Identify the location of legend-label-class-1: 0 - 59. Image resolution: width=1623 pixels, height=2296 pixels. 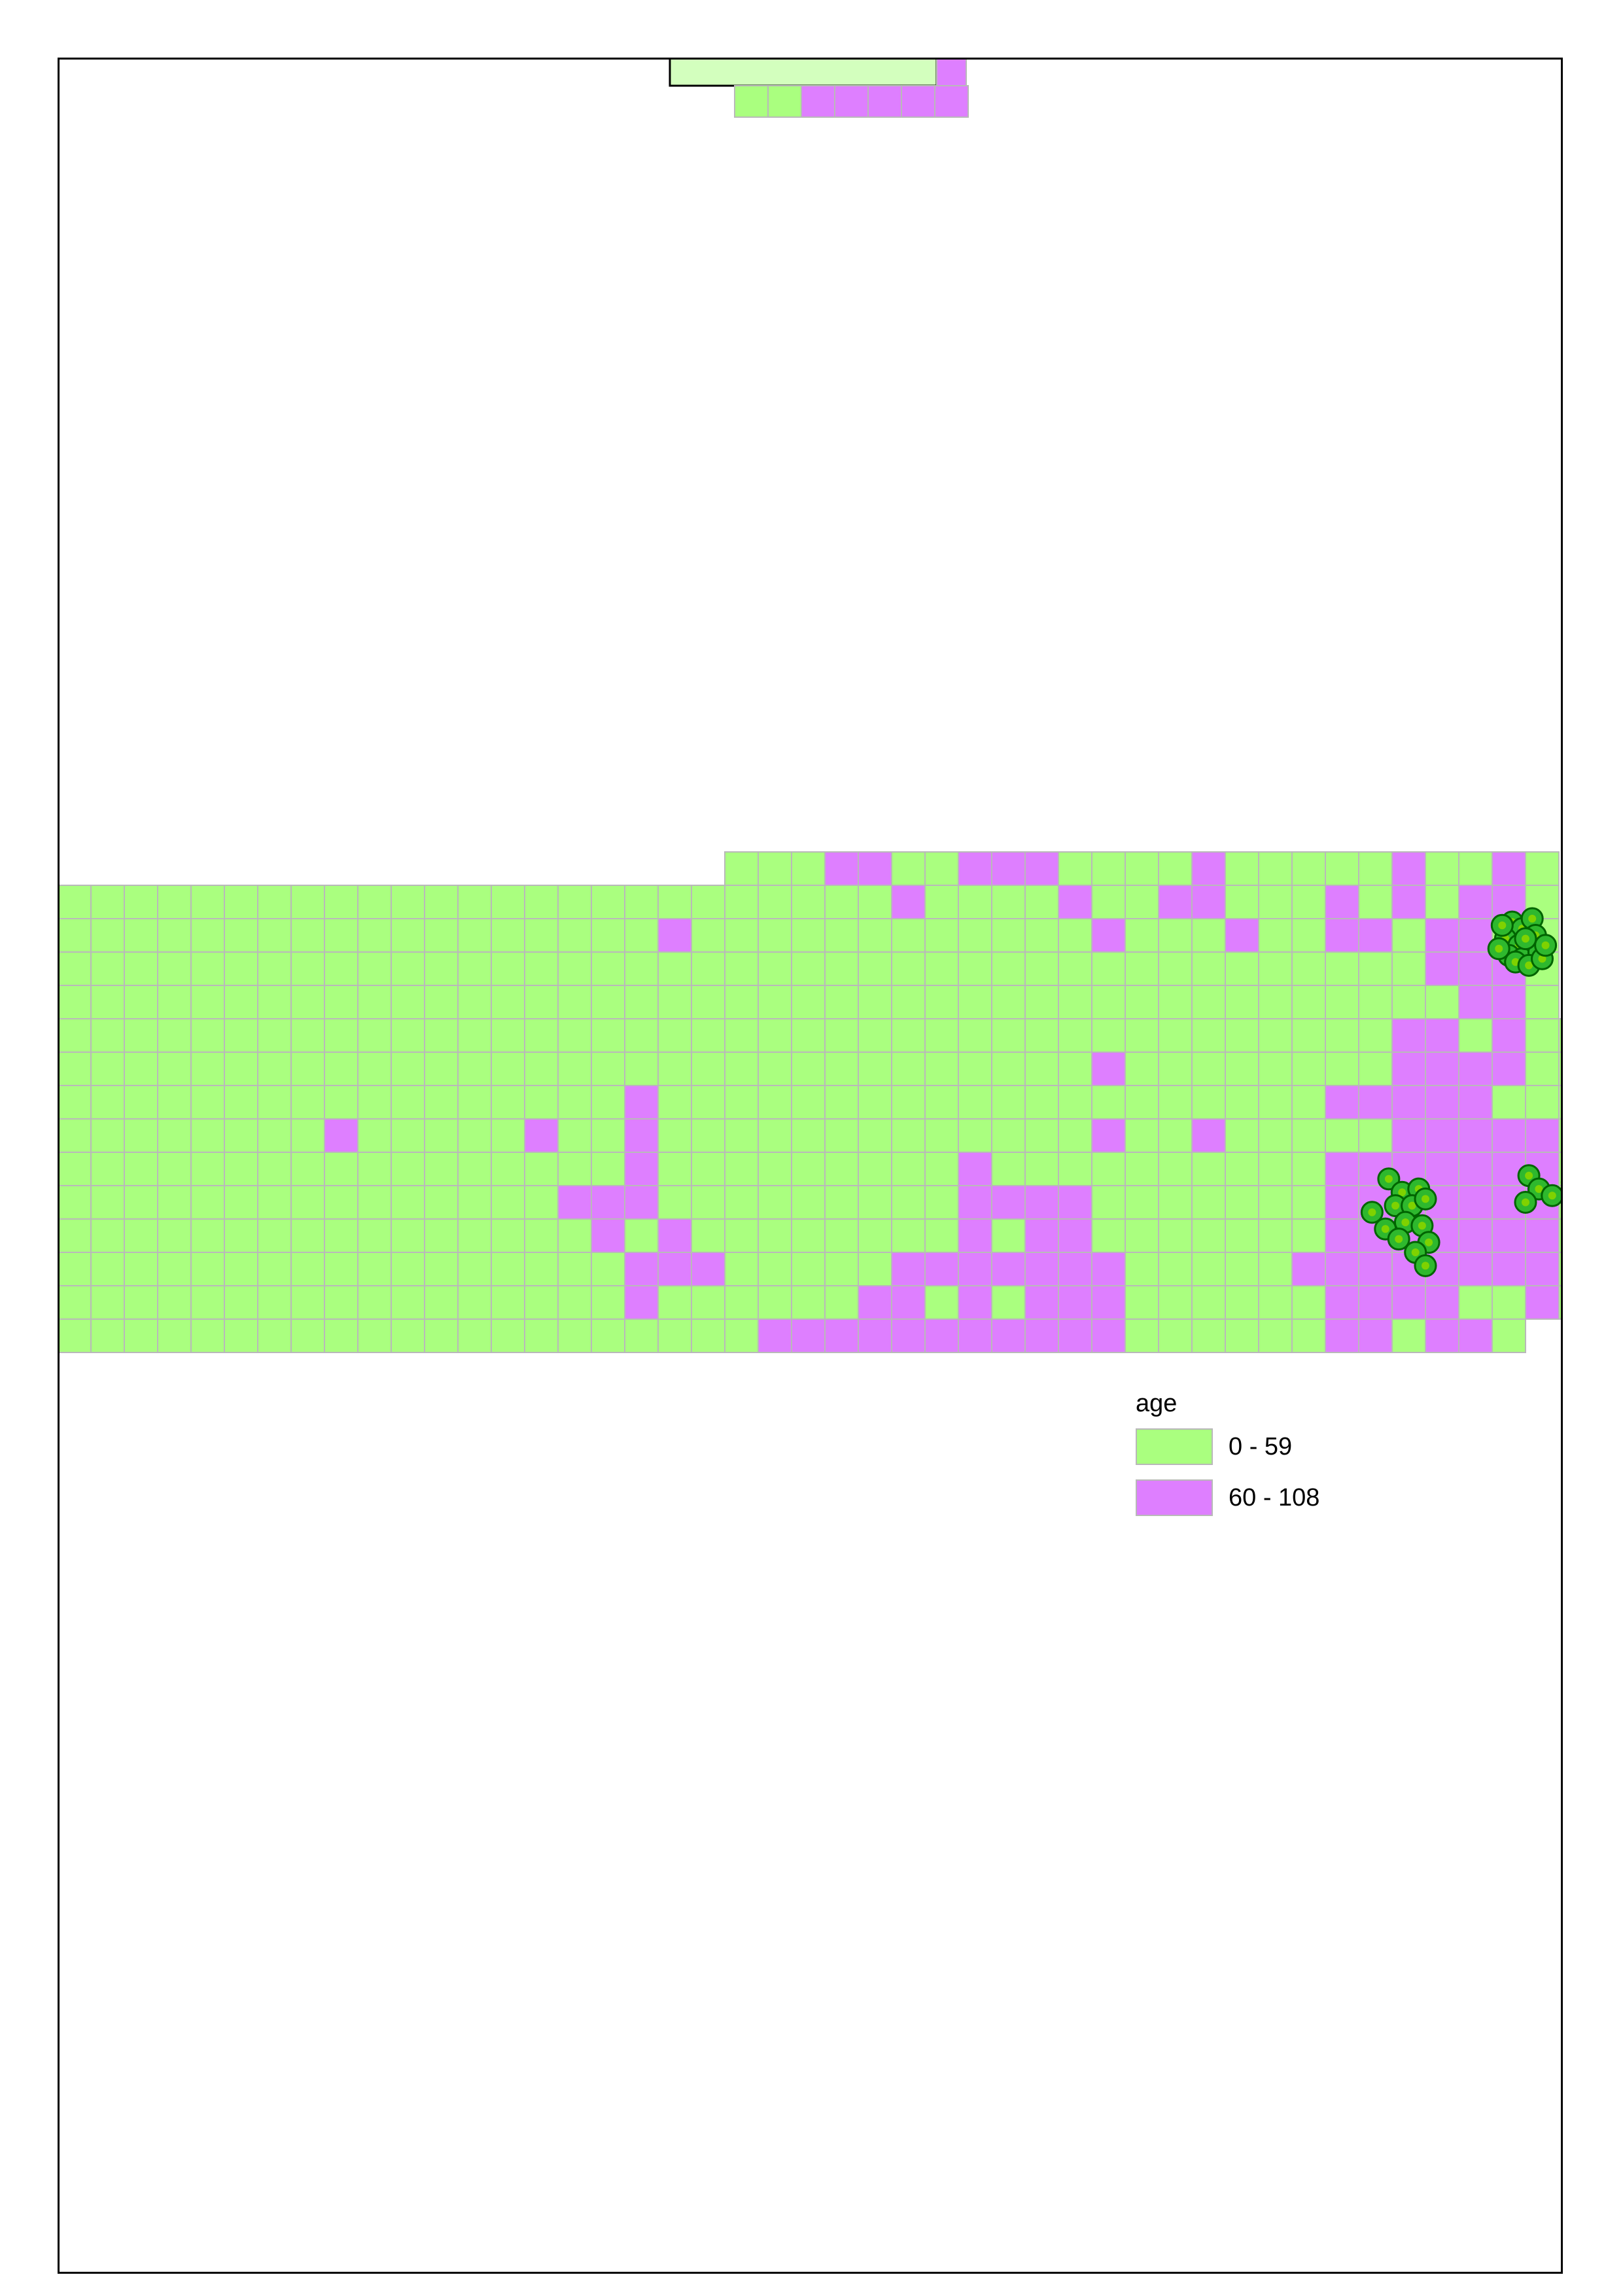
(1261, 1446).